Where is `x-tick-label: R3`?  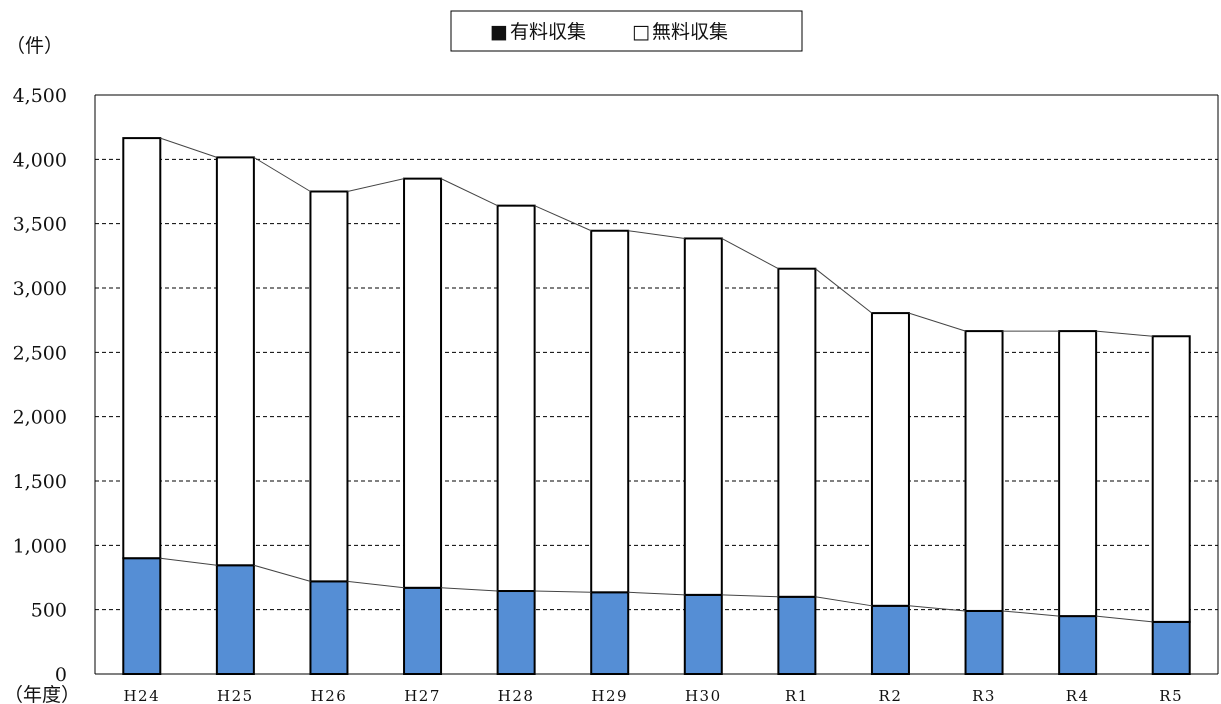 x-tick-label: R3 is located at coordinates (984, 695).